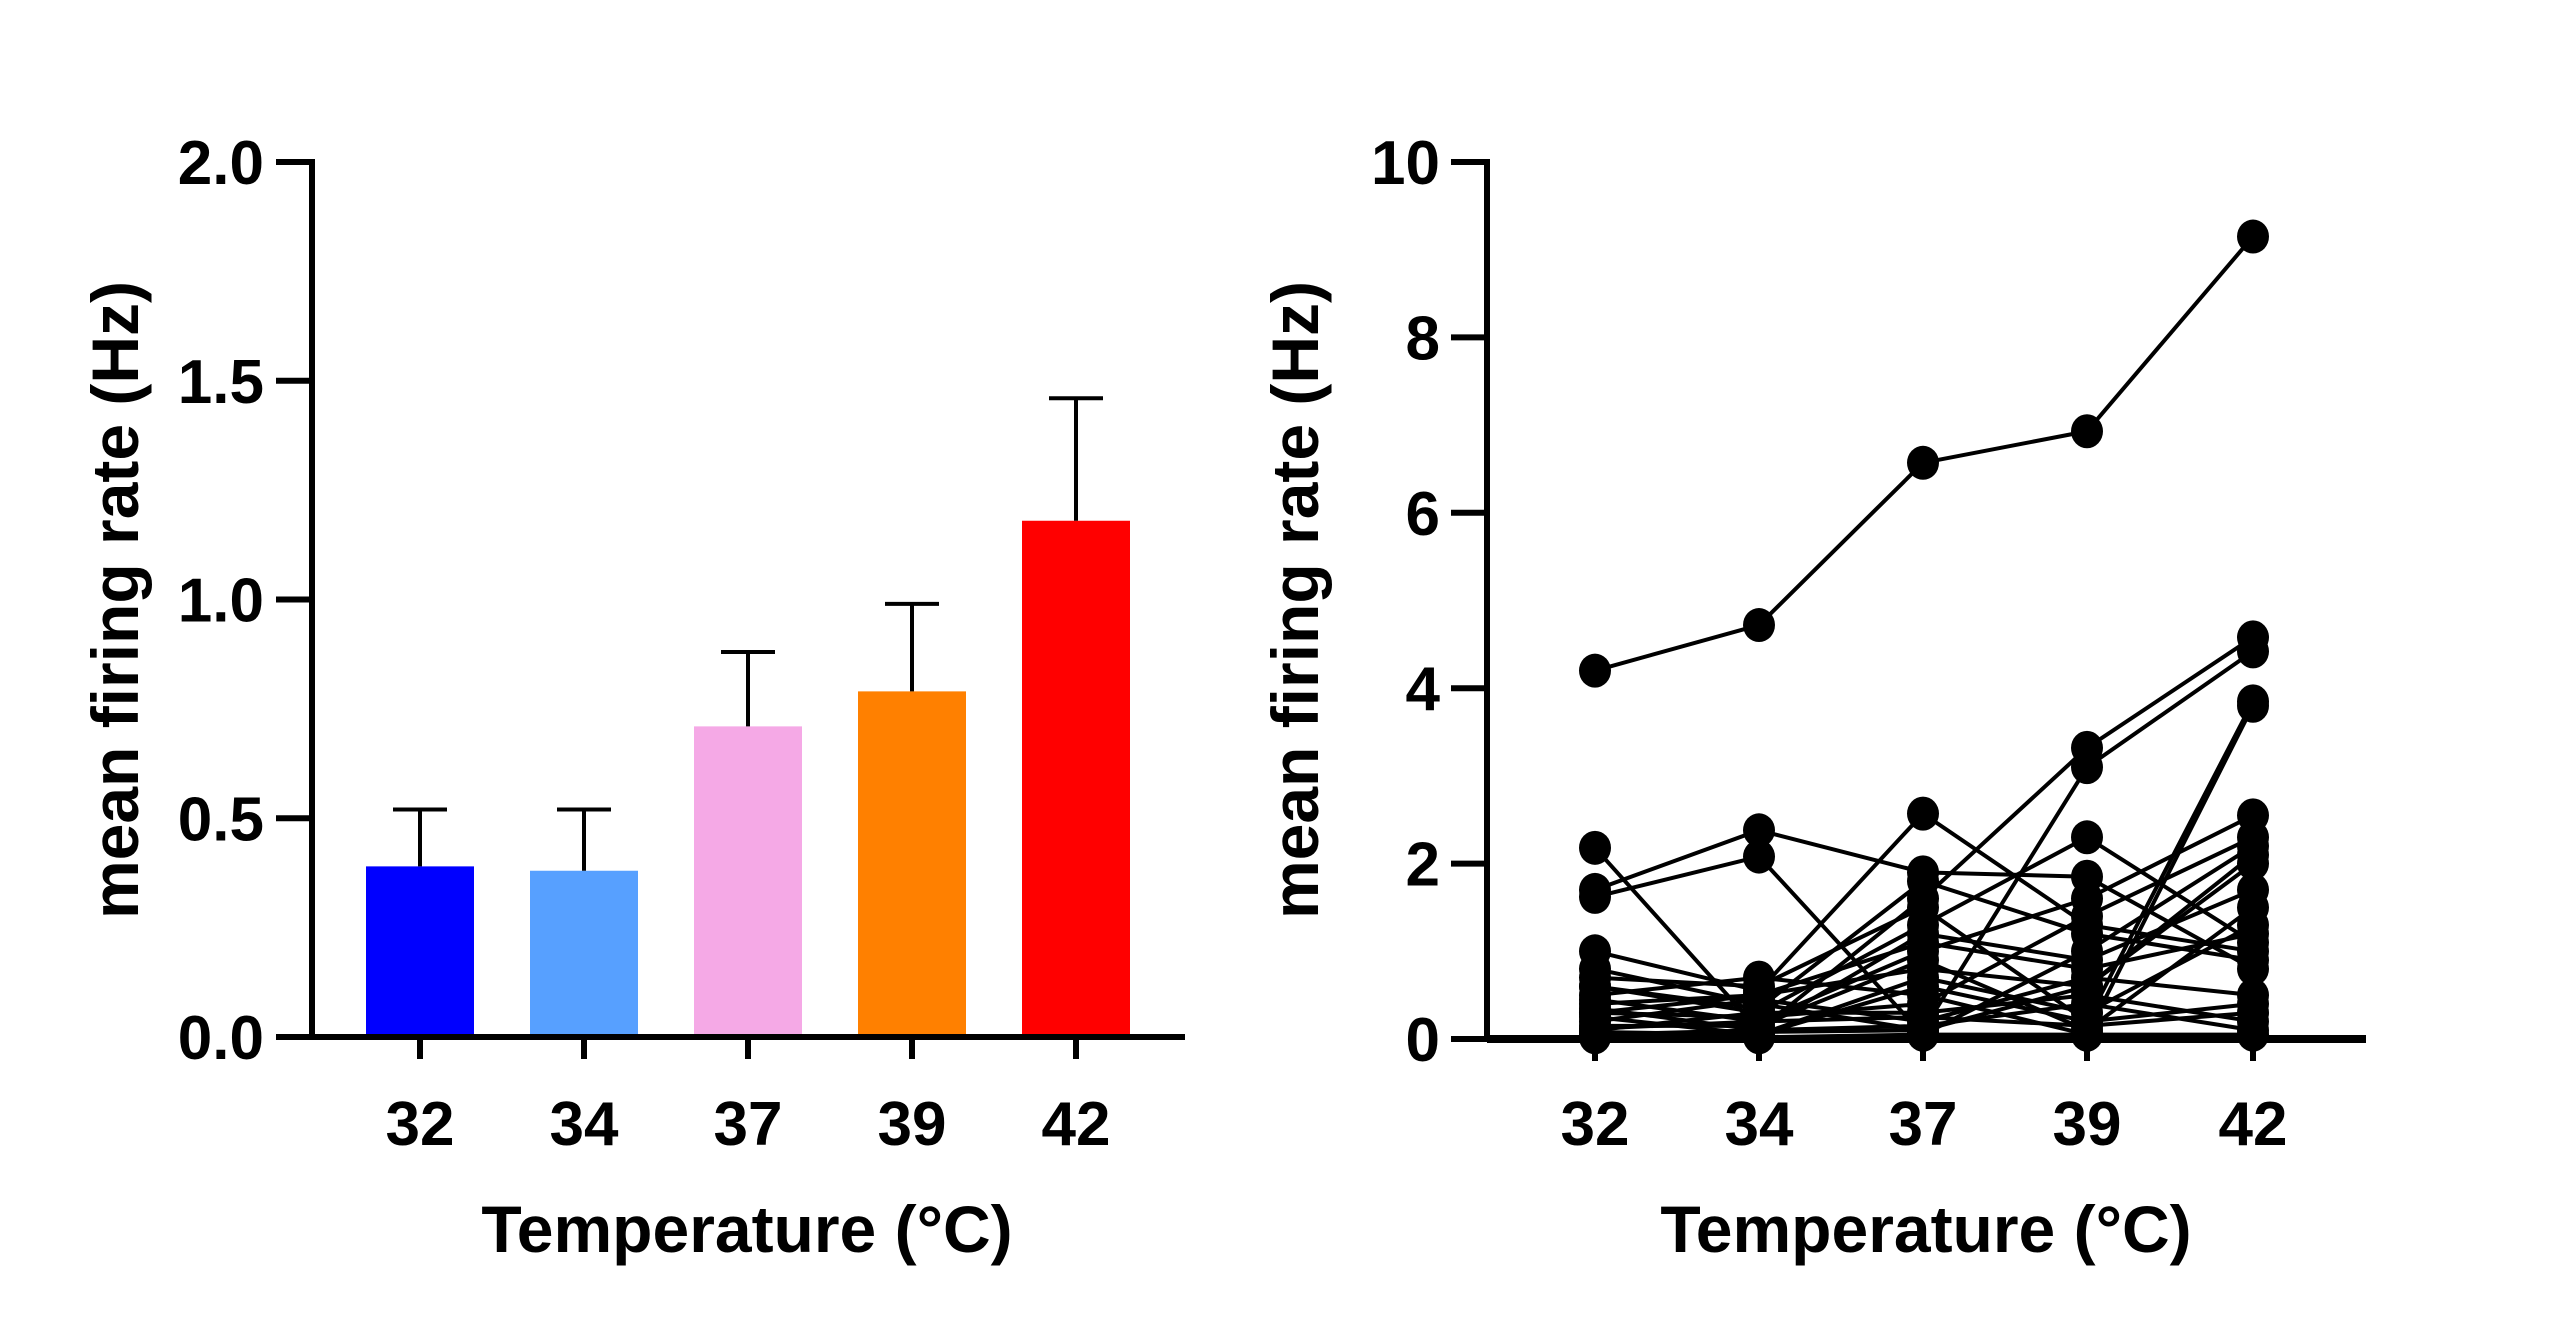 The width and height of the screenshot is (2560, 1333). Describe the element at coordinates (1423, 1040) in the screenshot. I see `y-tick-label: 0` at that location.